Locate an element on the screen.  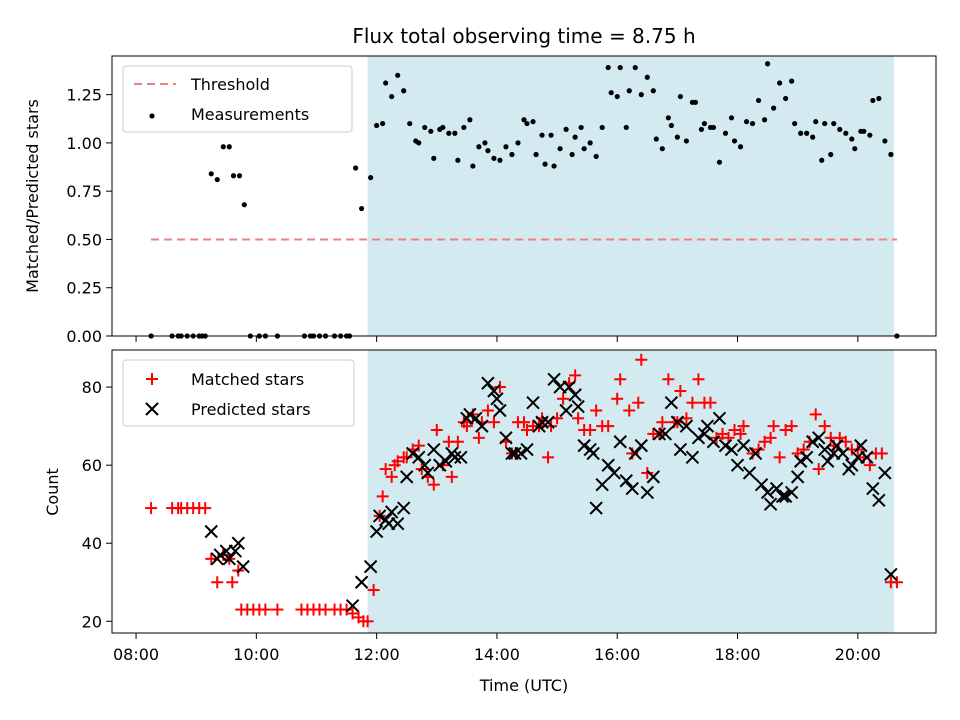
bottom-y-ticks: 20 40 60 80 is located at coordinates (97, 504).